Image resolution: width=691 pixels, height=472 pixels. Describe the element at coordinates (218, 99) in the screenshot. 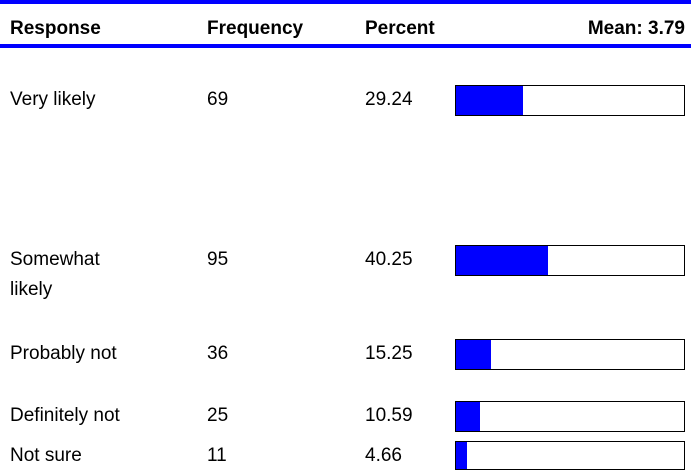

I see `frequency: 69` at that location.